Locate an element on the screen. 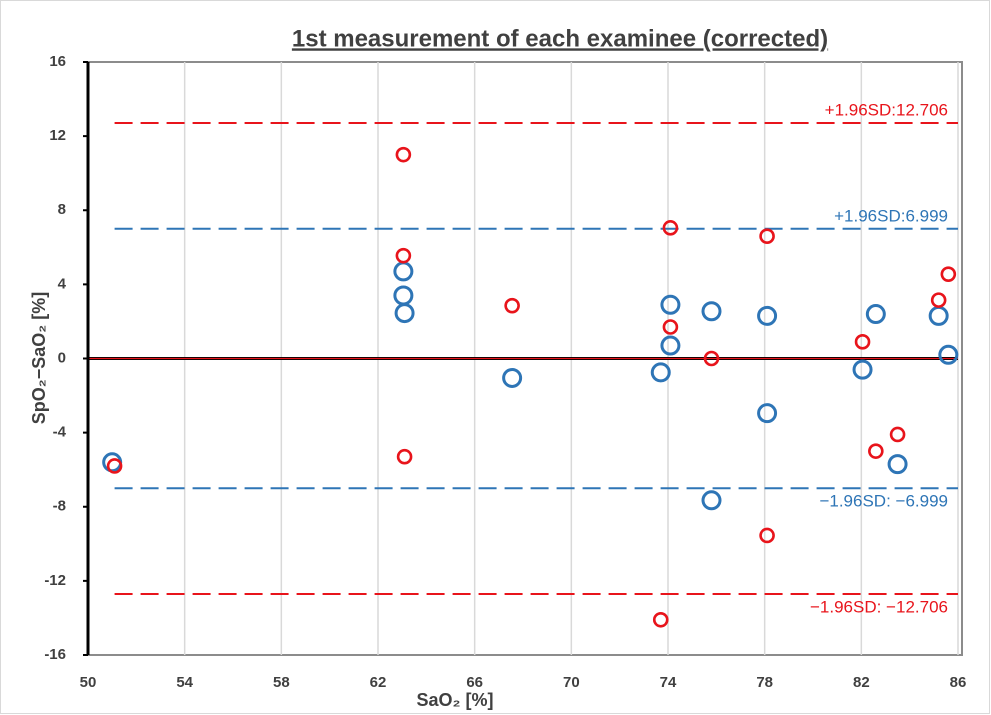 Image resolution: width=991 pixels, height=715 pixels. y-tick-label: 0 is located at coordinates (62, 357).